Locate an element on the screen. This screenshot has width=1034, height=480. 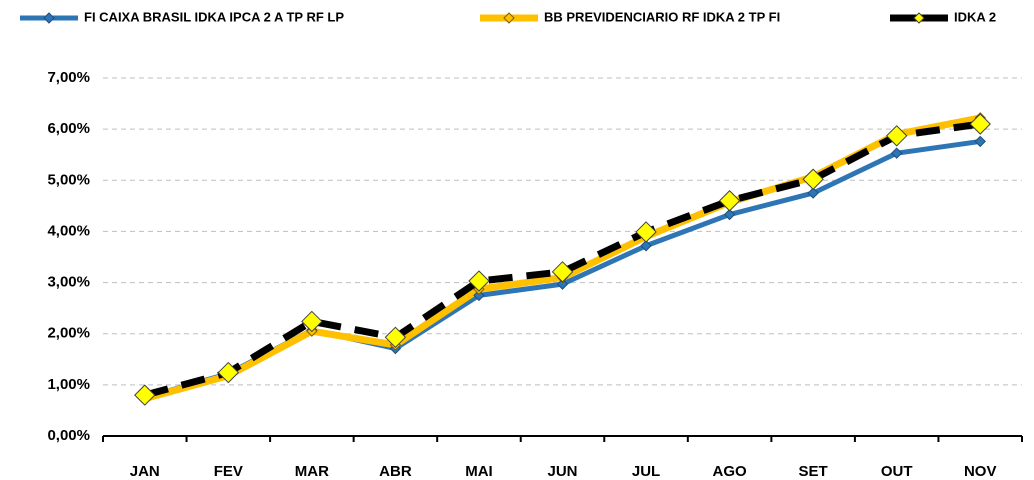
x-tick-label: ABR is located at coordinates (395, 471).